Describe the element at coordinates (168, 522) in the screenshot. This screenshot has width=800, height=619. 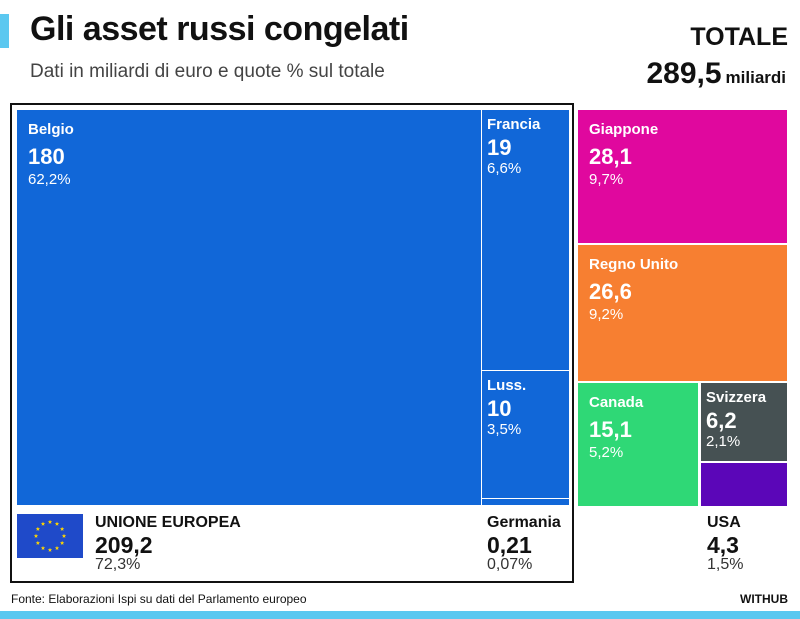
I see `eu-group-name: UNIONE EUROPEA` at that location.